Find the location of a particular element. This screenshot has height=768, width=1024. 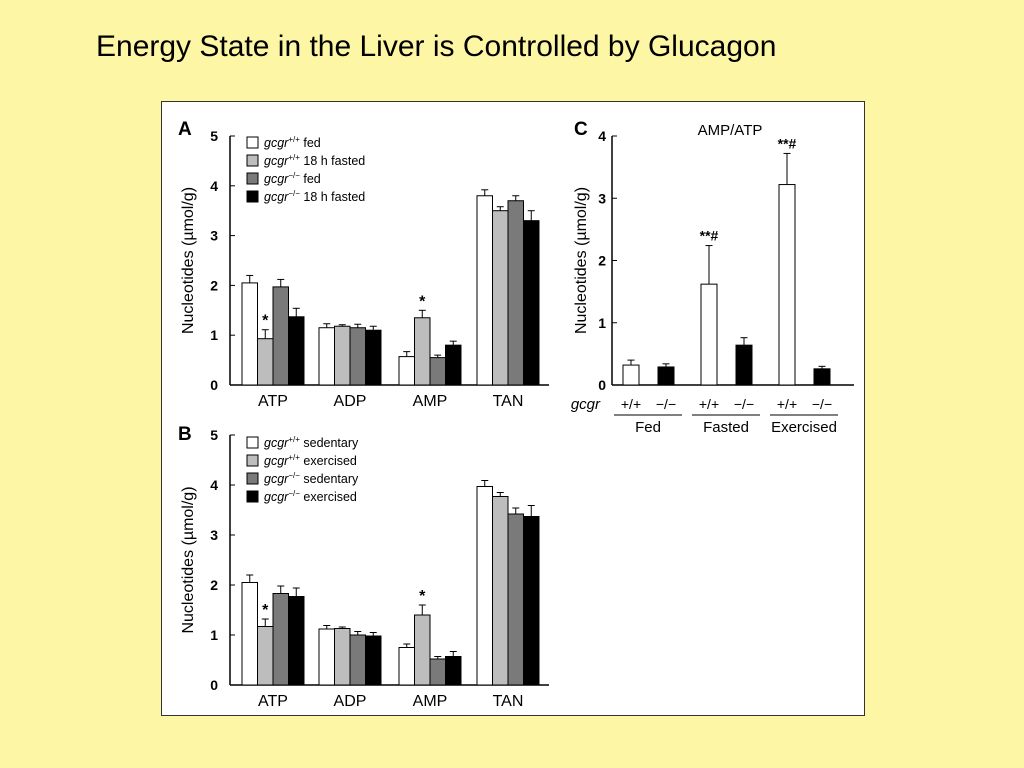

y-tick-label-a: 0 is located at coordinates (214, 385).